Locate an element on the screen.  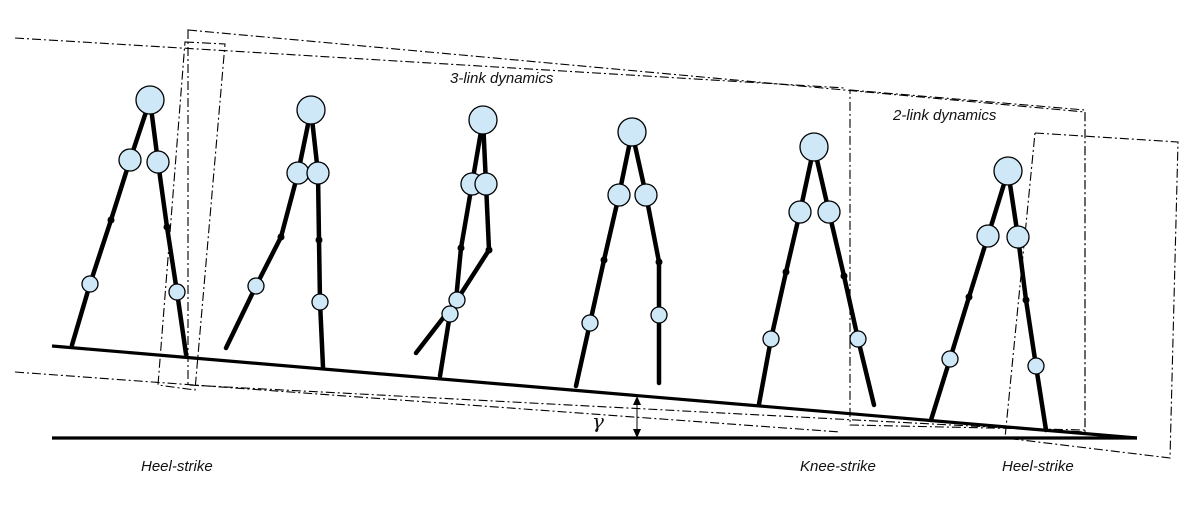
slope-angle-indicator: γ is located at coordinates (616, 417).